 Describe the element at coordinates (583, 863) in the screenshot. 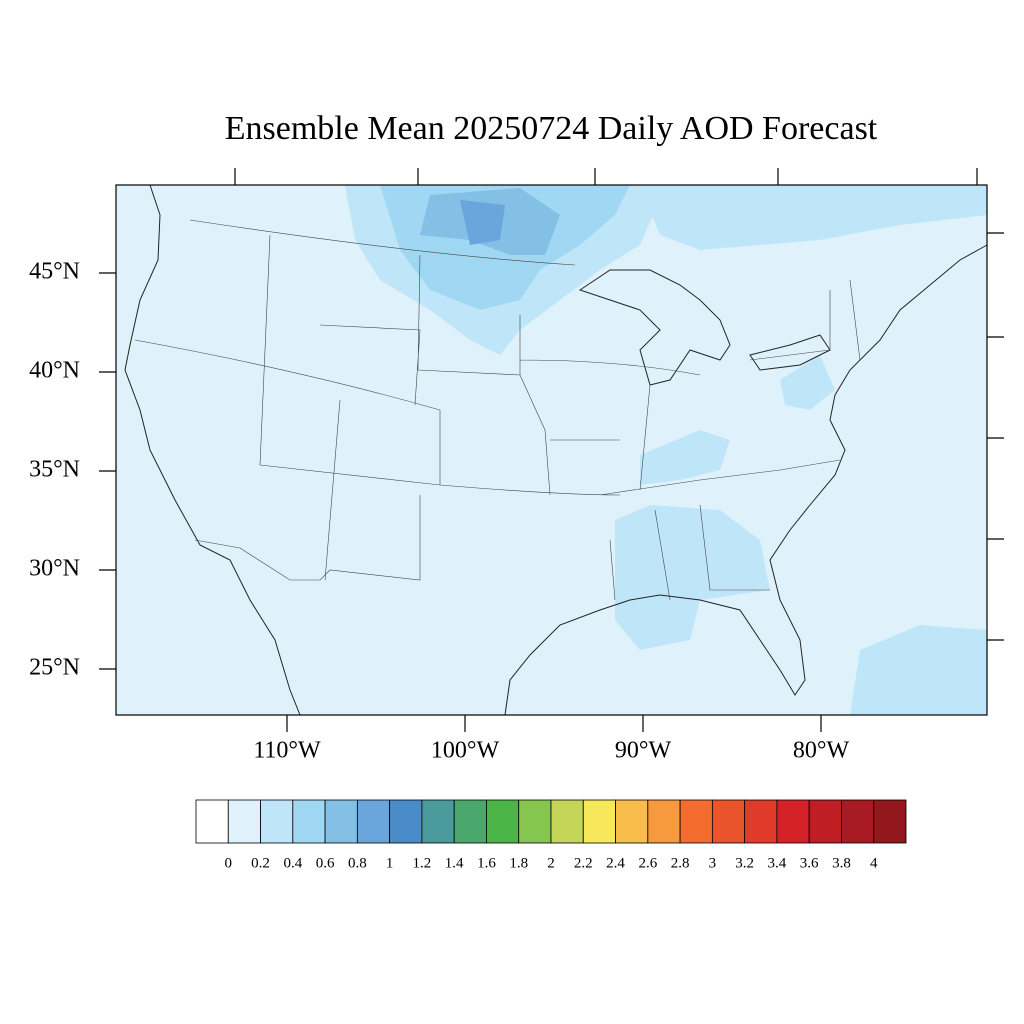

I see `colorbar-label: 2.2` at that location.